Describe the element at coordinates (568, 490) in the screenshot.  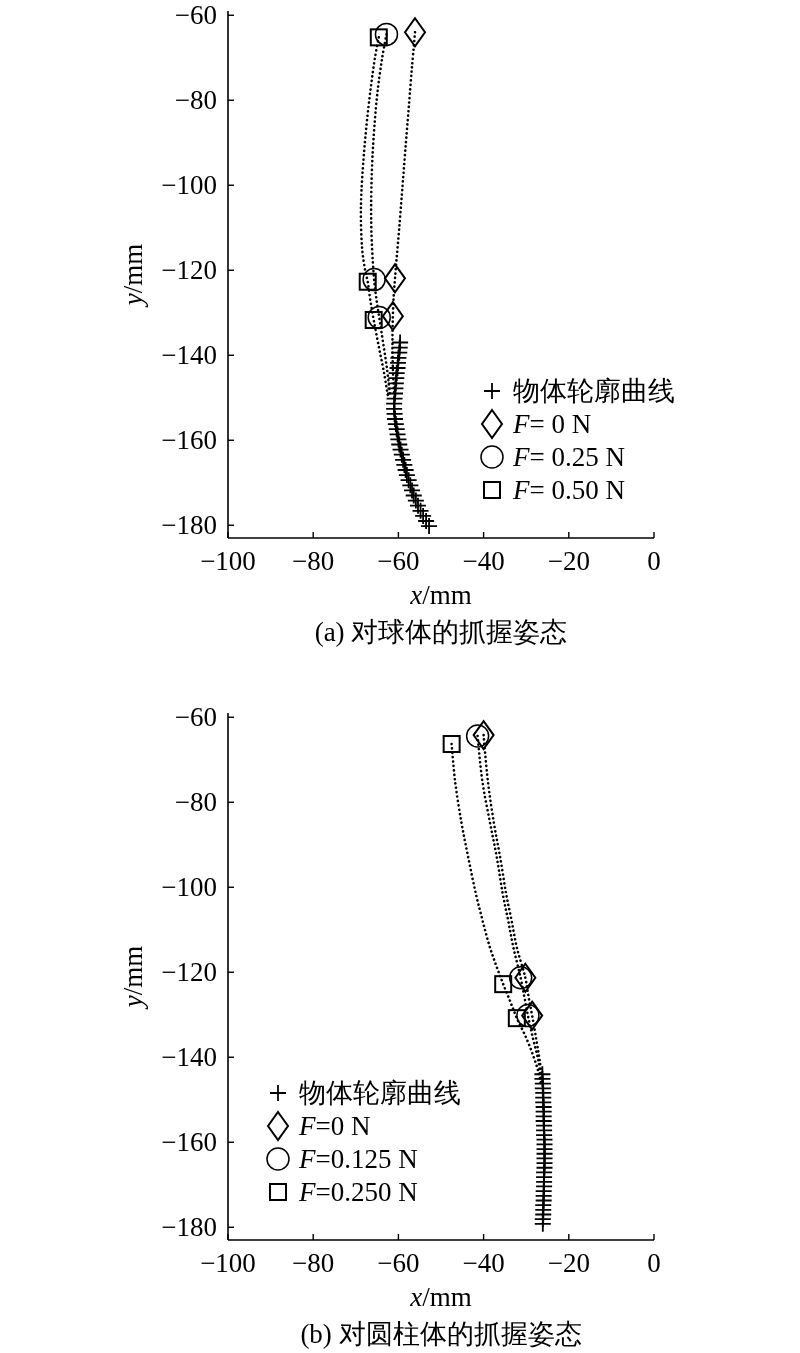
I see `legend-label: F= 0.50 N` at that location.